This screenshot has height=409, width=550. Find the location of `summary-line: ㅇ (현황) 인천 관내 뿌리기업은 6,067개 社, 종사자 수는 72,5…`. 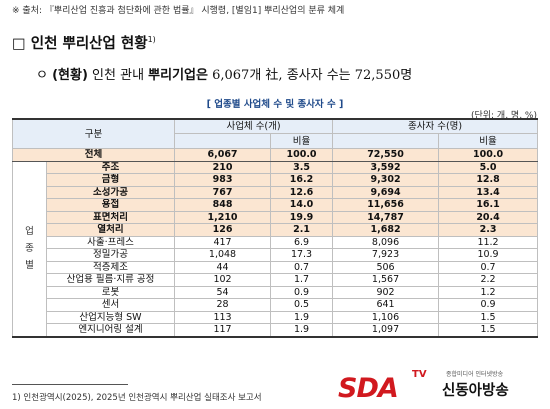

summary-line: ㅇ (현황) 인천 관내 뿌리기업은 6,067개 社, 종사자 수는 72,5… is located at coordinates (224, 73).